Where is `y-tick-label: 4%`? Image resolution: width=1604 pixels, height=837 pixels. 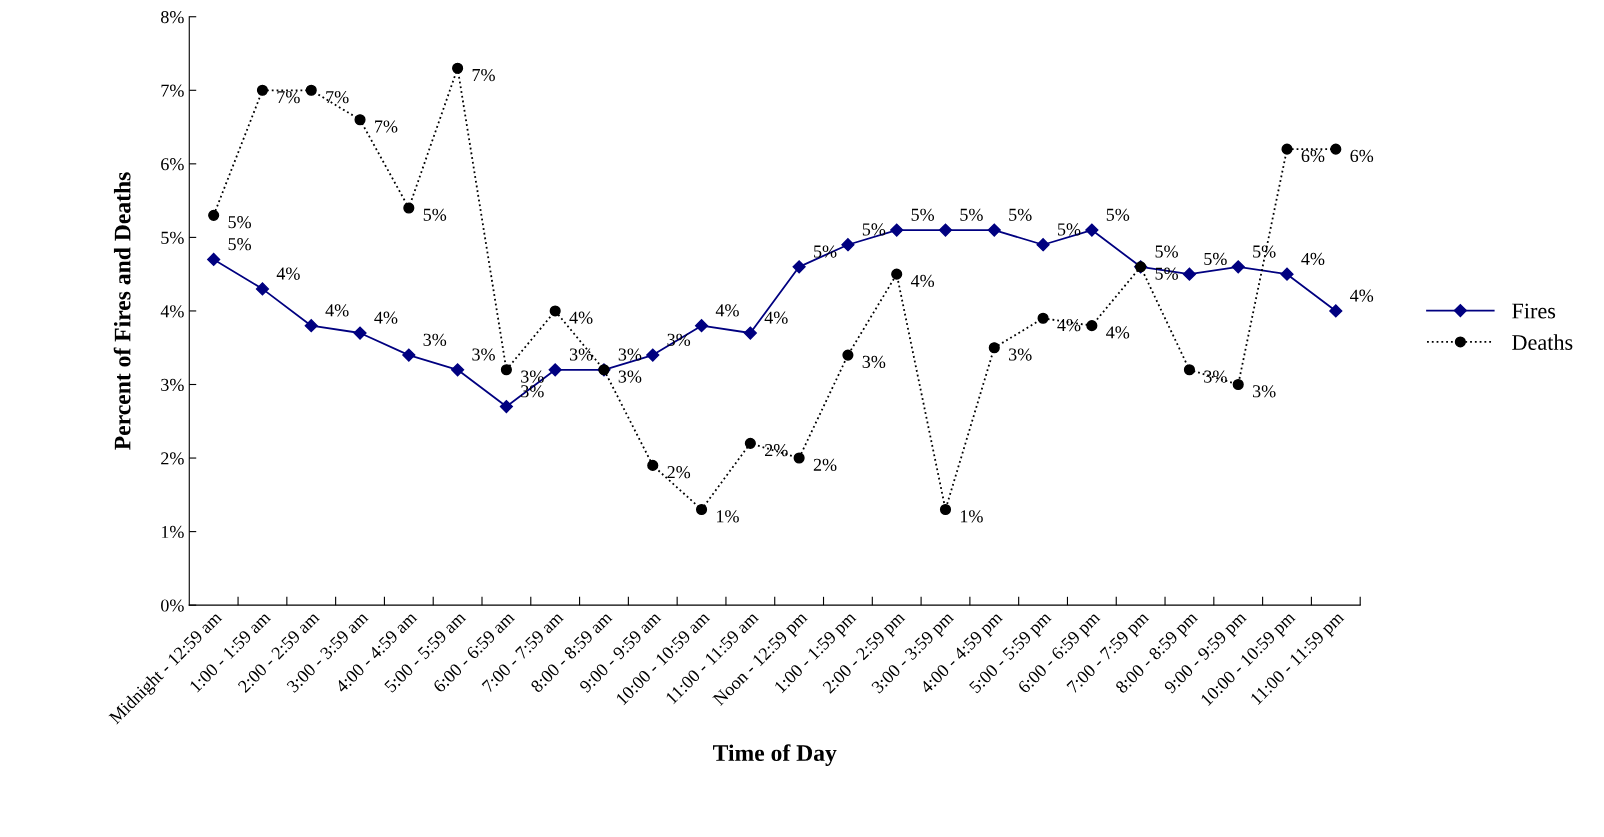
y-tick-label: 4% is located at coordinates (172, 311).